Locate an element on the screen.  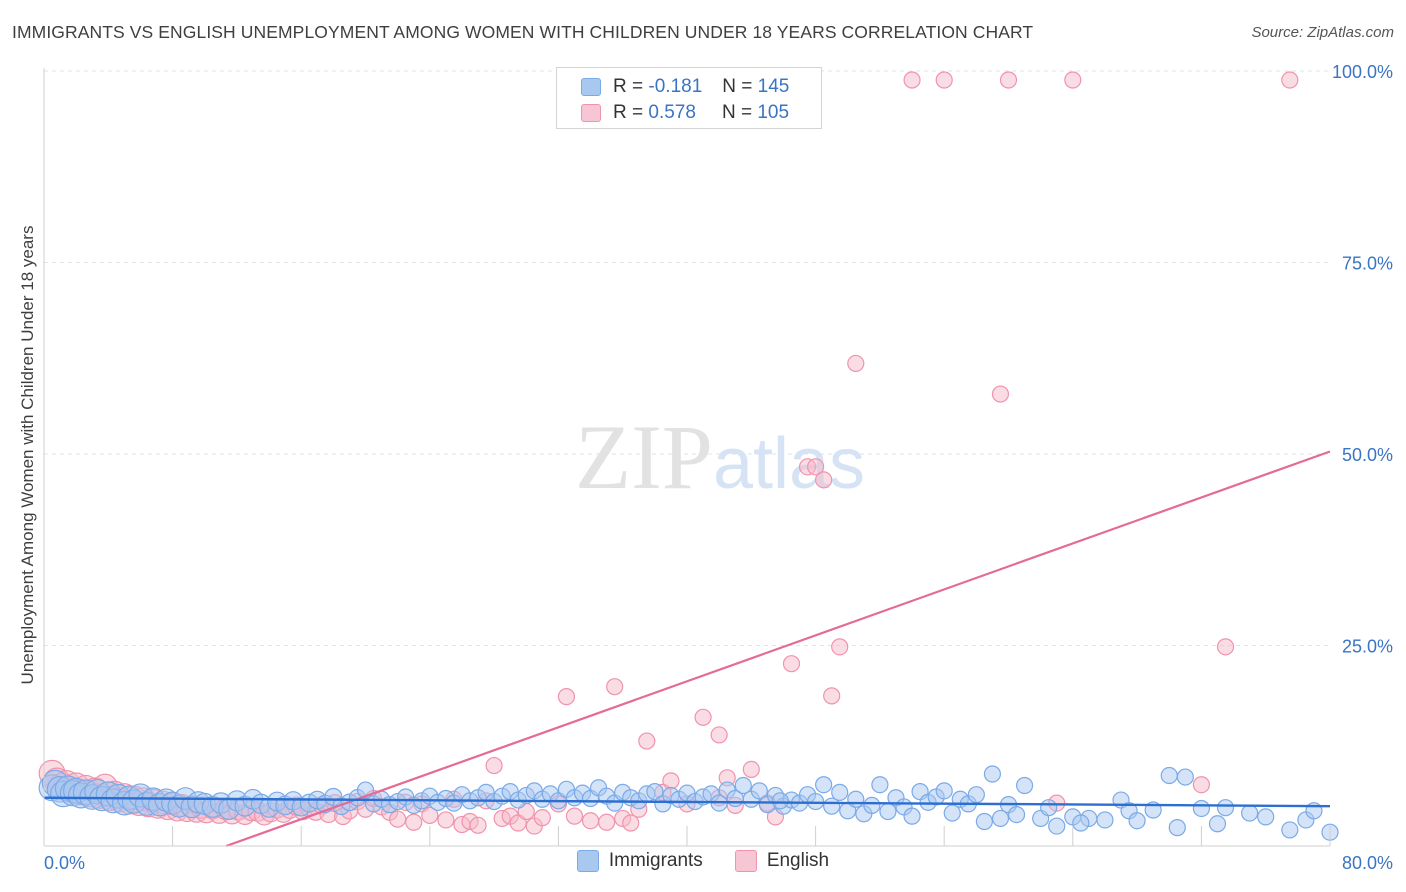
english-swatch is located at coordinates (591, 113).